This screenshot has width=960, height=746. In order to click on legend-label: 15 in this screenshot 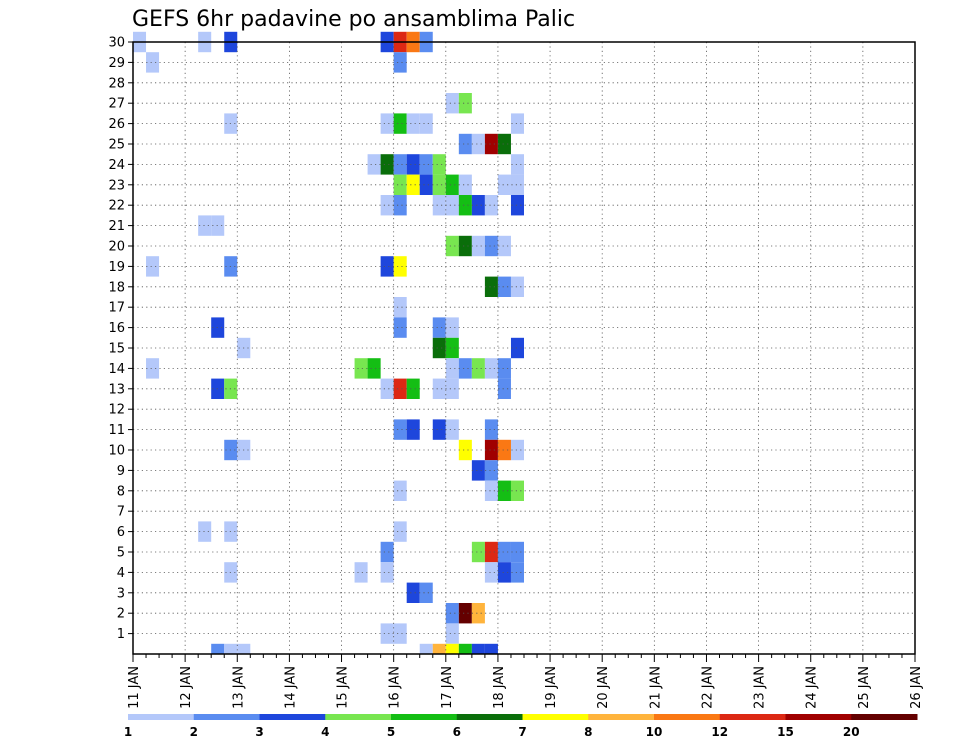, I will do `click(785, 732)`.